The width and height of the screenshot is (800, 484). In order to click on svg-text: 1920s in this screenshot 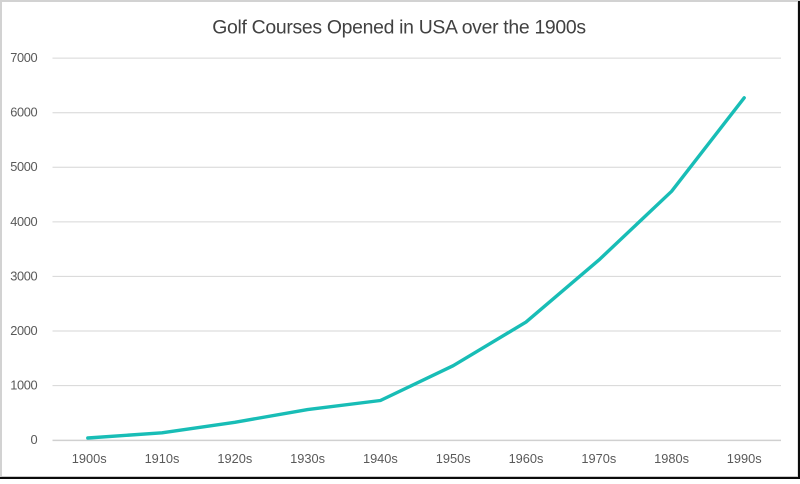, I will do `click(234, 458)`.